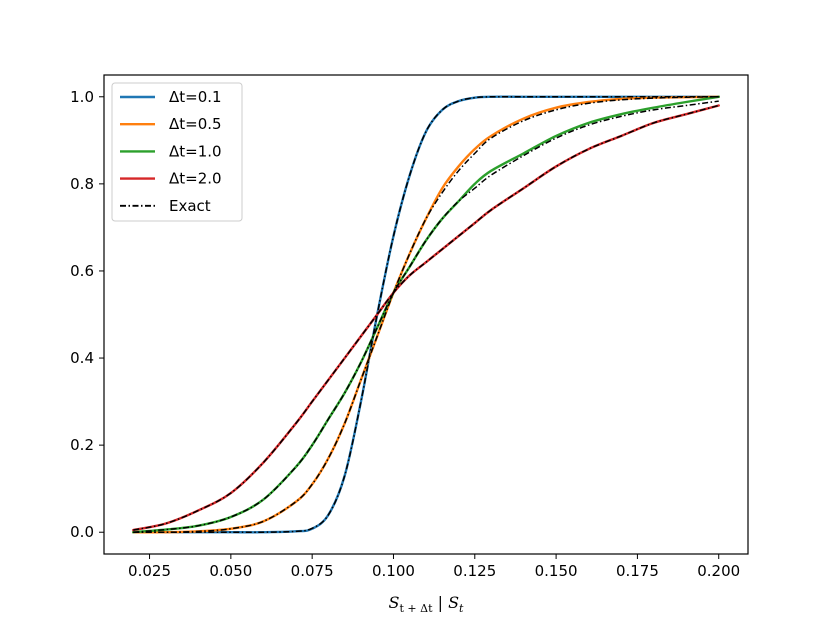 This screenshot has width=830, height=623. I want to click on x-tick-label: 0.075, so click(312, 571).